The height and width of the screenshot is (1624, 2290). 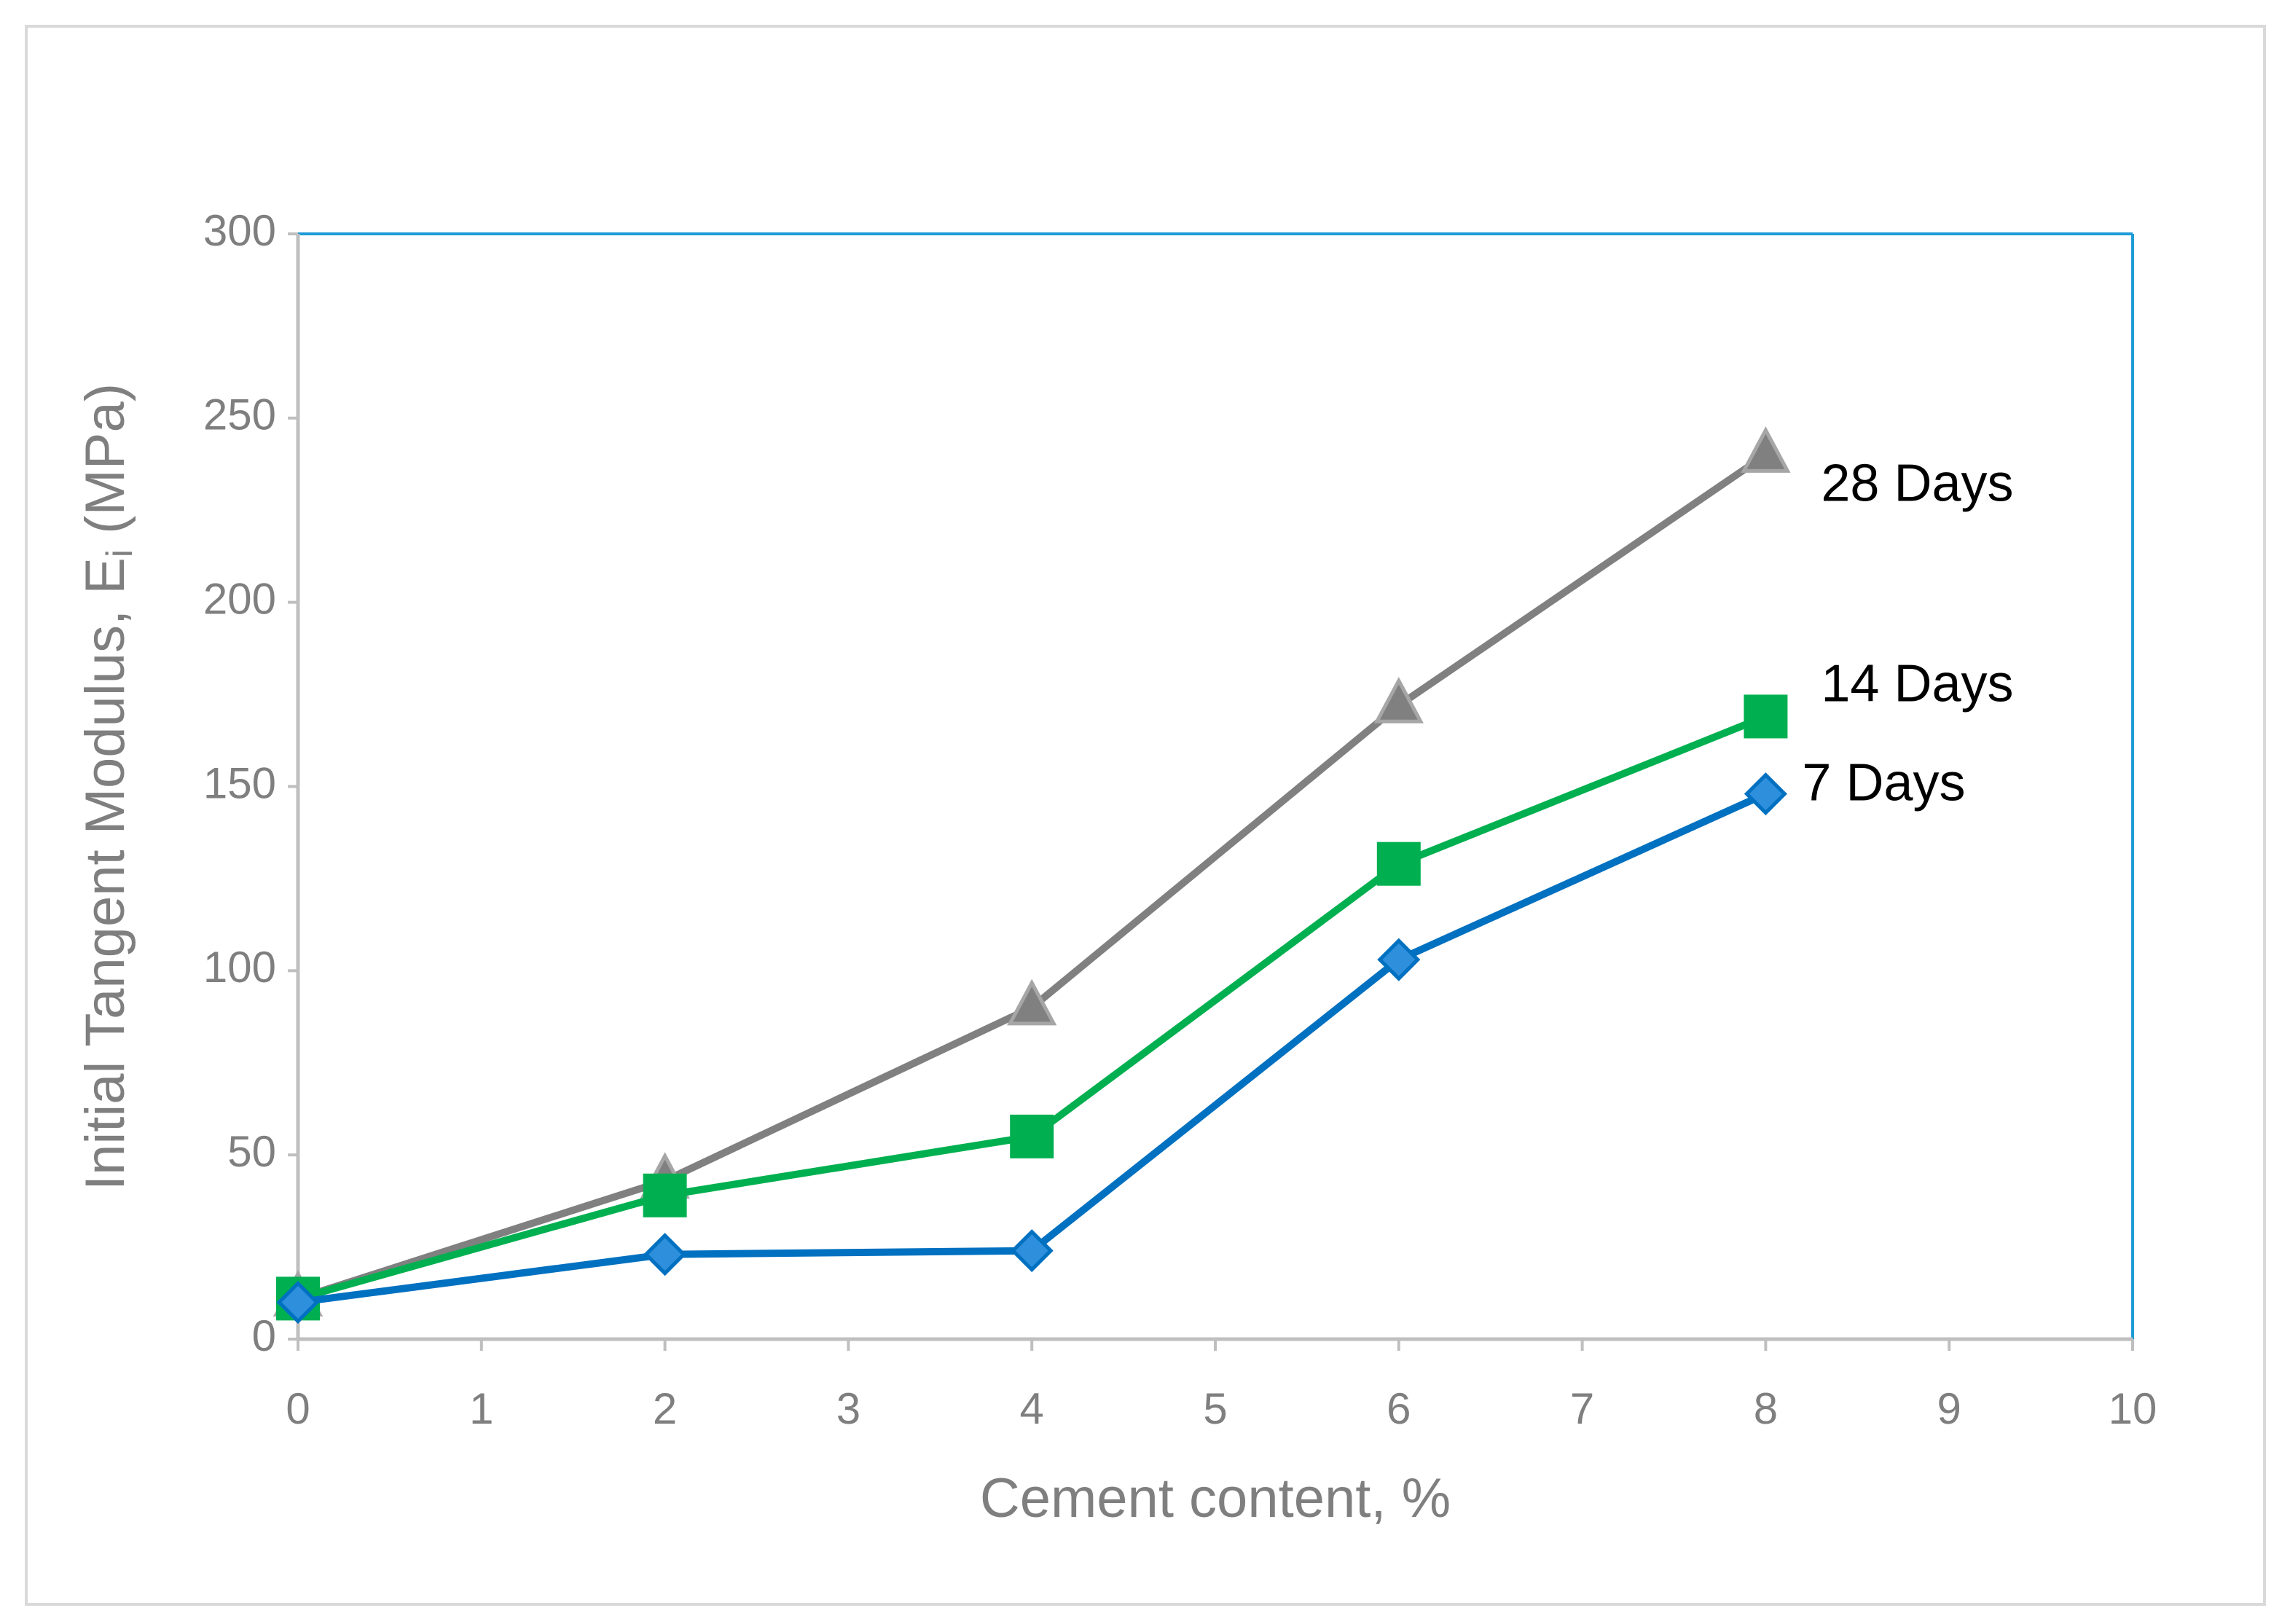 What do you see at coordinates (1399, 1408) in the screenshot?
I see `x-tick-label: 6` at bounding box center [1399, 1408].